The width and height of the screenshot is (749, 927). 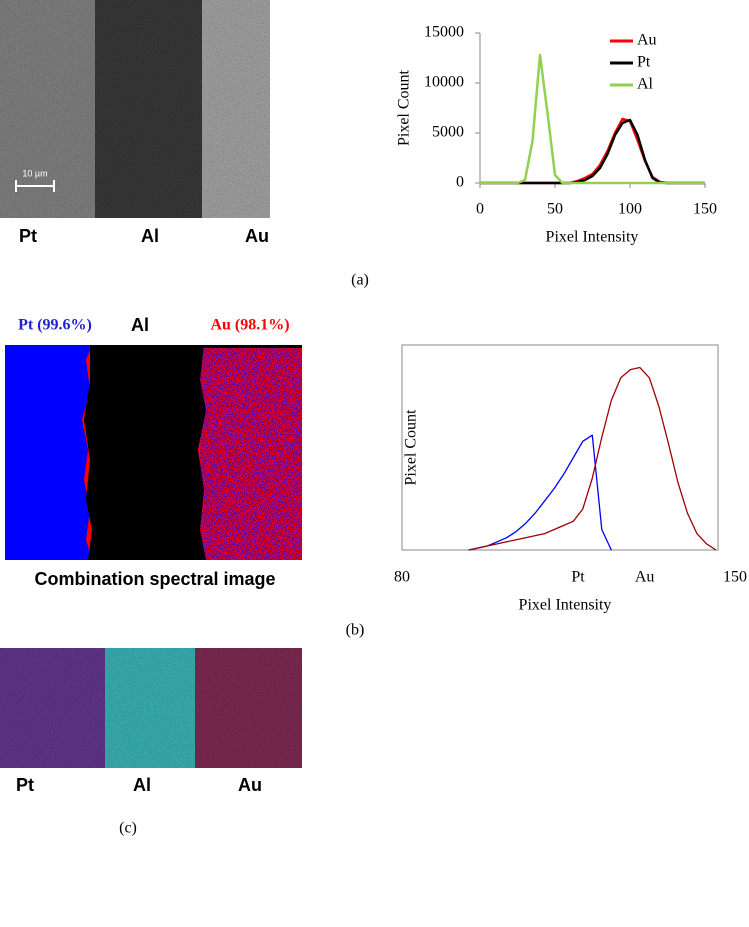 What do you see at coordinates (480, 209) in the screenshot?
I see `x-tick-label: 0` at bounding box center [480, 209].